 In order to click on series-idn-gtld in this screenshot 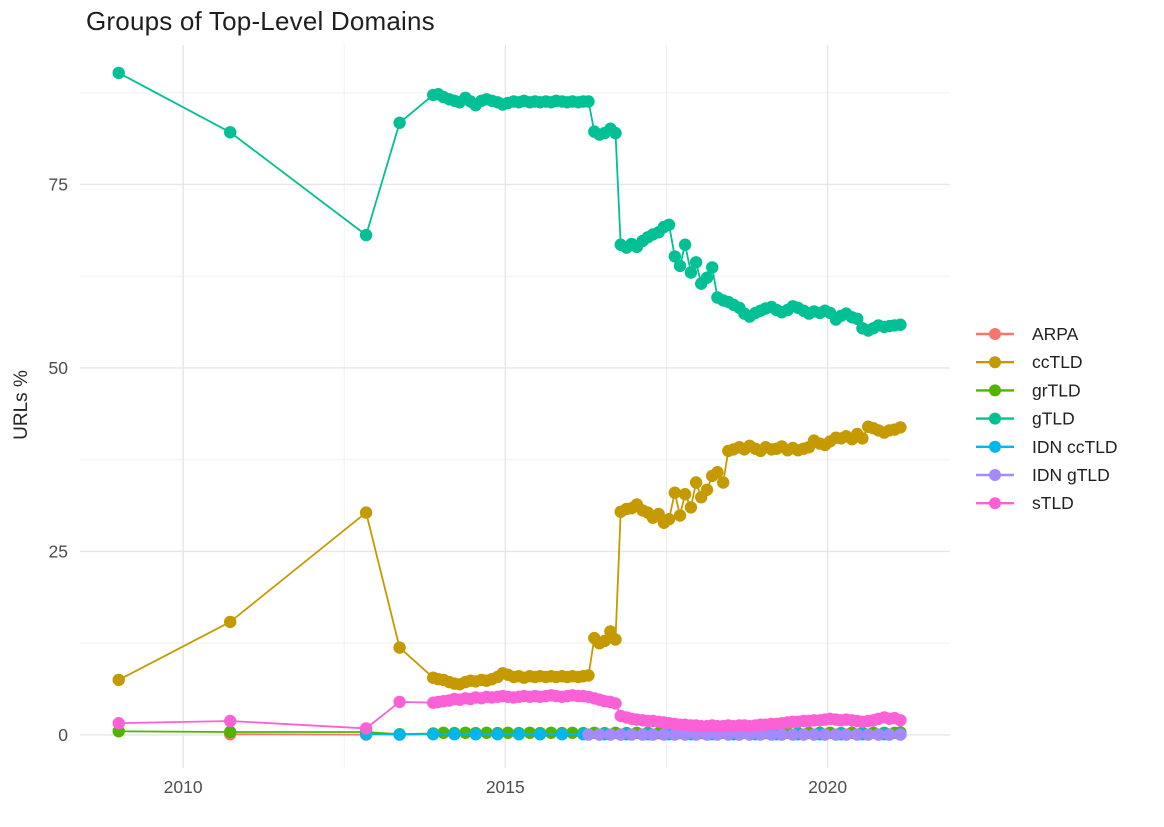, I will do `click(744, 734)`.